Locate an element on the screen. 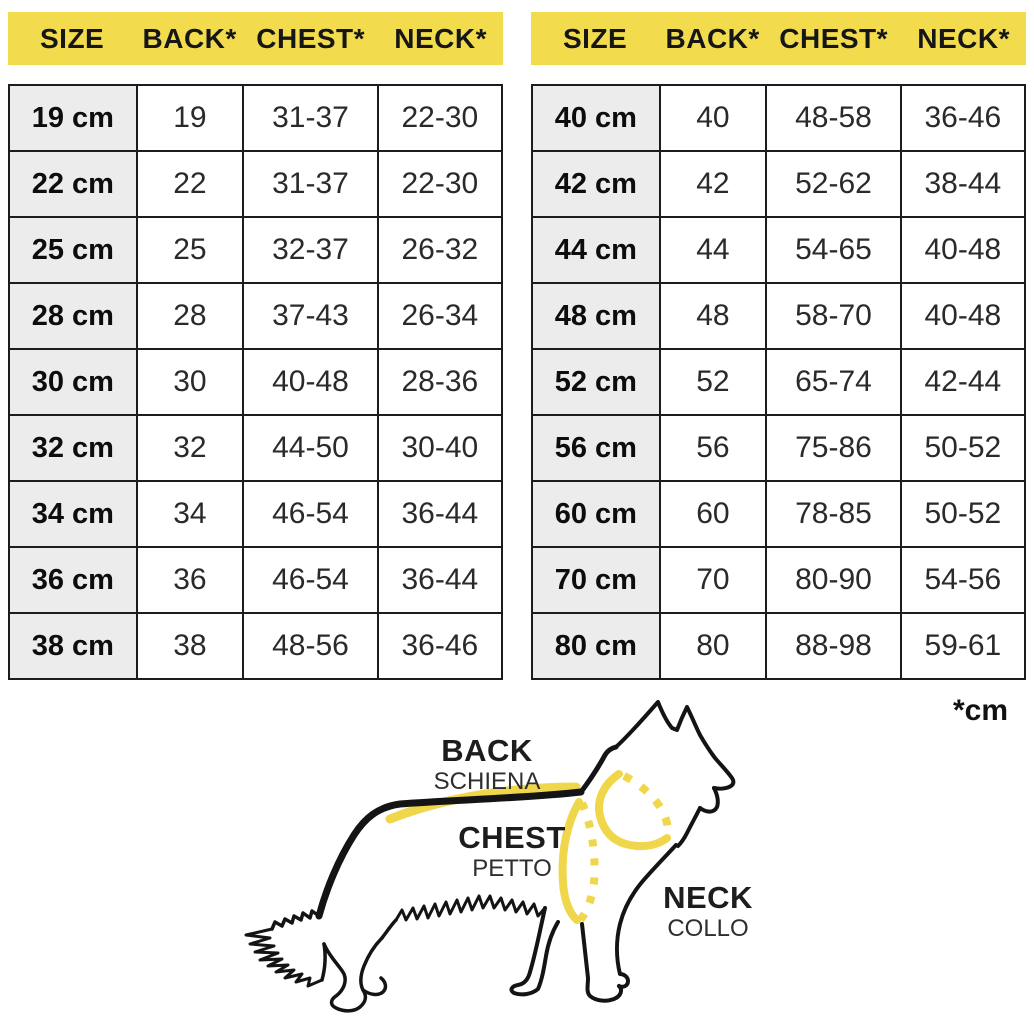 The height and width of the screenshot is (1024, 1034). dog-measurement-diagram is located at coordinates (490, 856).